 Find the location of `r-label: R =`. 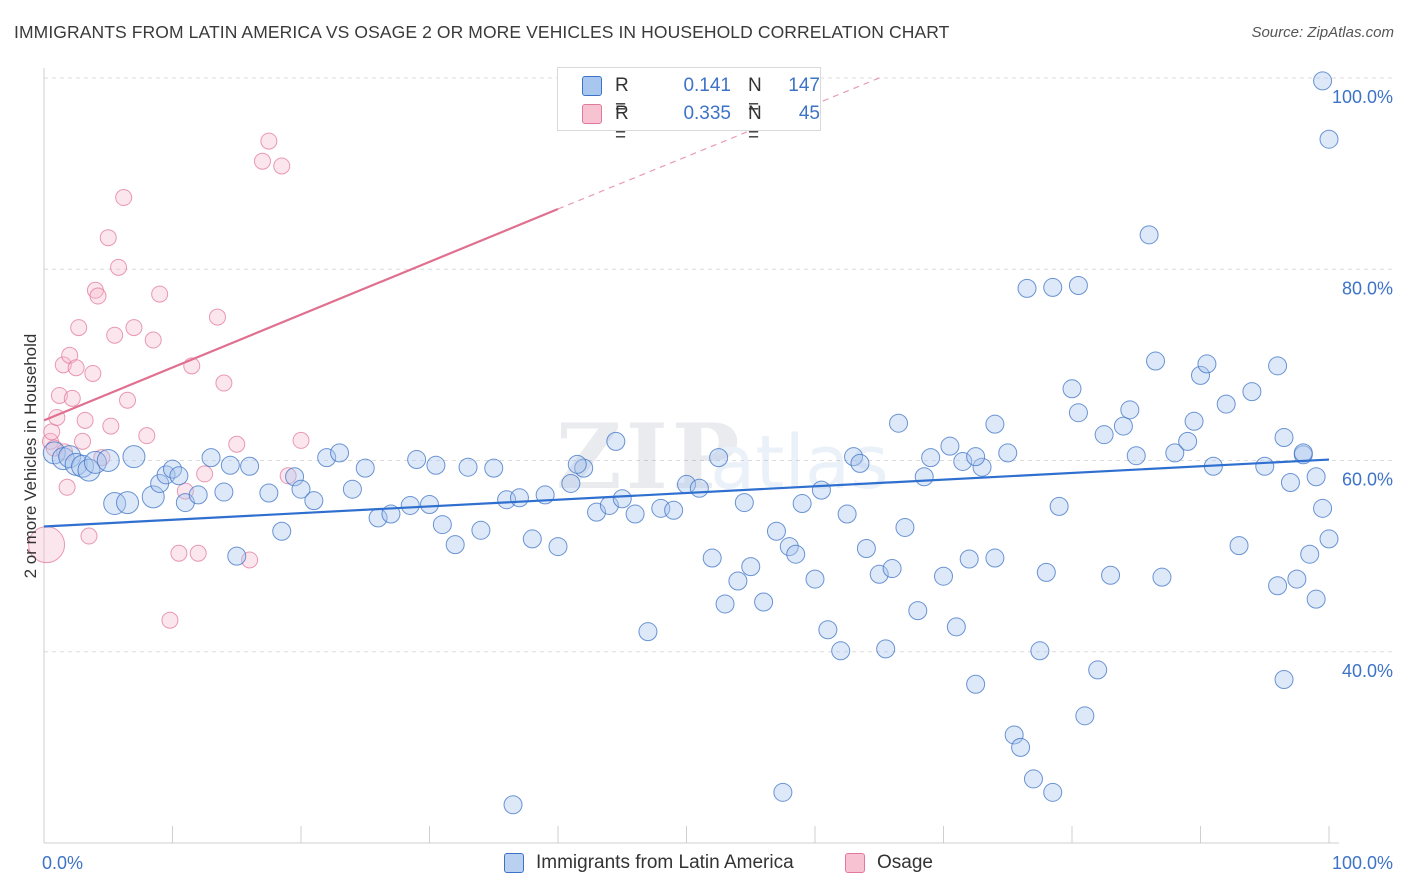

r-label: R = is located at coordinates (622, 96).